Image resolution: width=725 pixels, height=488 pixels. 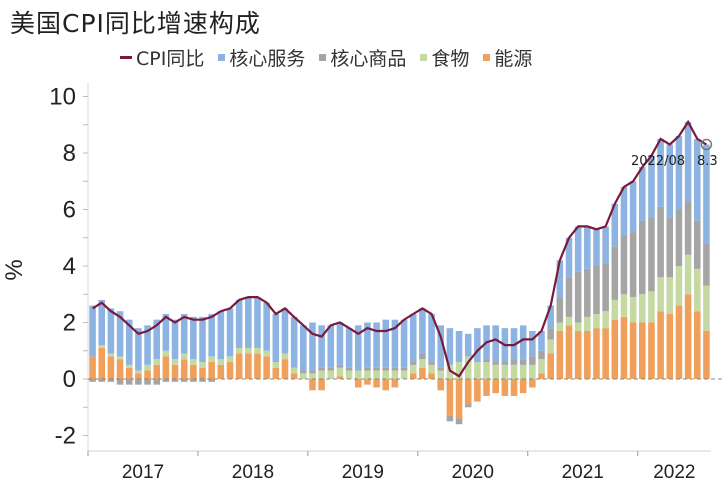 What do you see at coordinates (253, 472) in the screenshot?
I see `x-tick-label: 2018` at bounding box center [253, 472].